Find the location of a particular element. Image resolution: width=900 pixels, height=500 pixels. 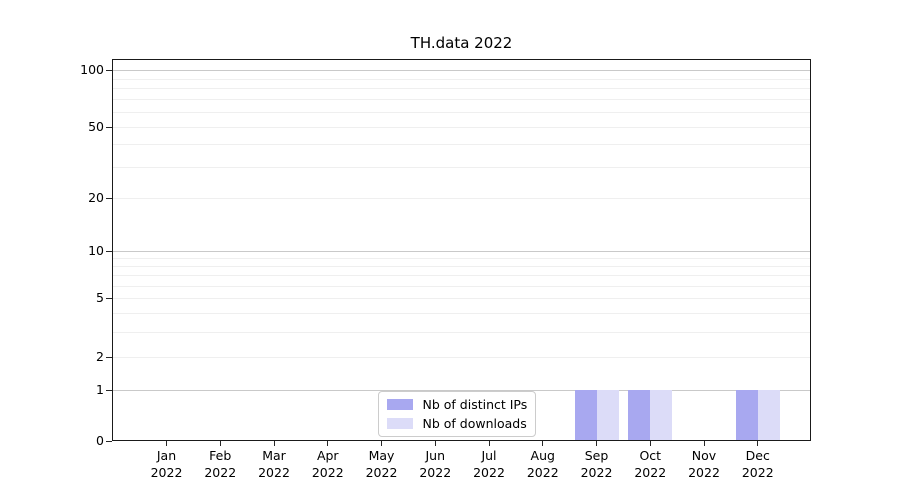

x-tick-label-jun: Jun 2022 is located at coordinates (435, 464).